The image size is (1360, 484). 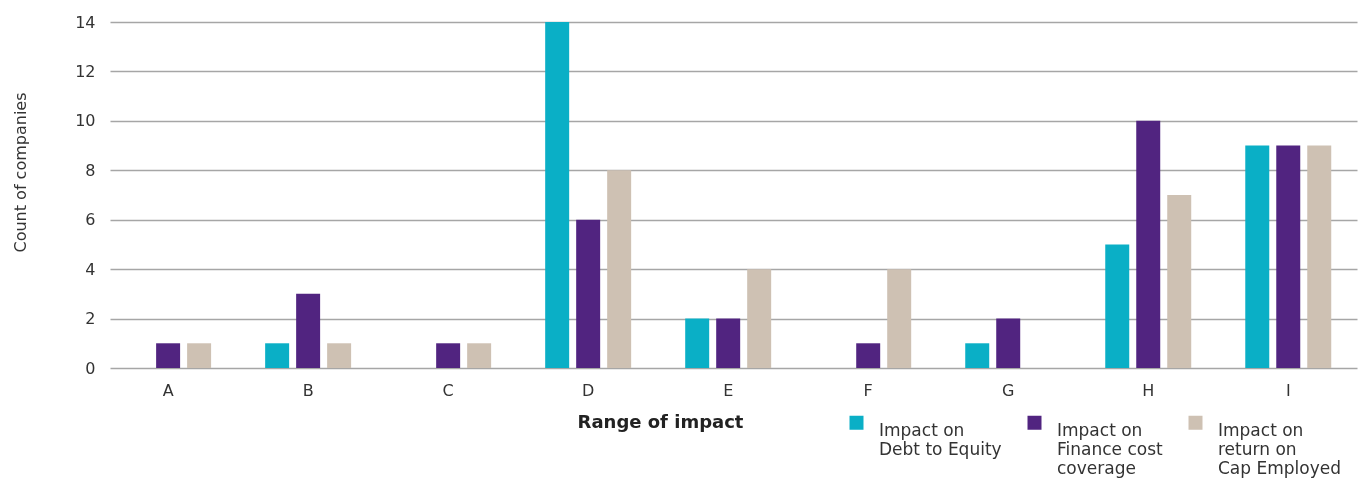 I want to click on x-tick-label: C, so click(x=448, y=390).